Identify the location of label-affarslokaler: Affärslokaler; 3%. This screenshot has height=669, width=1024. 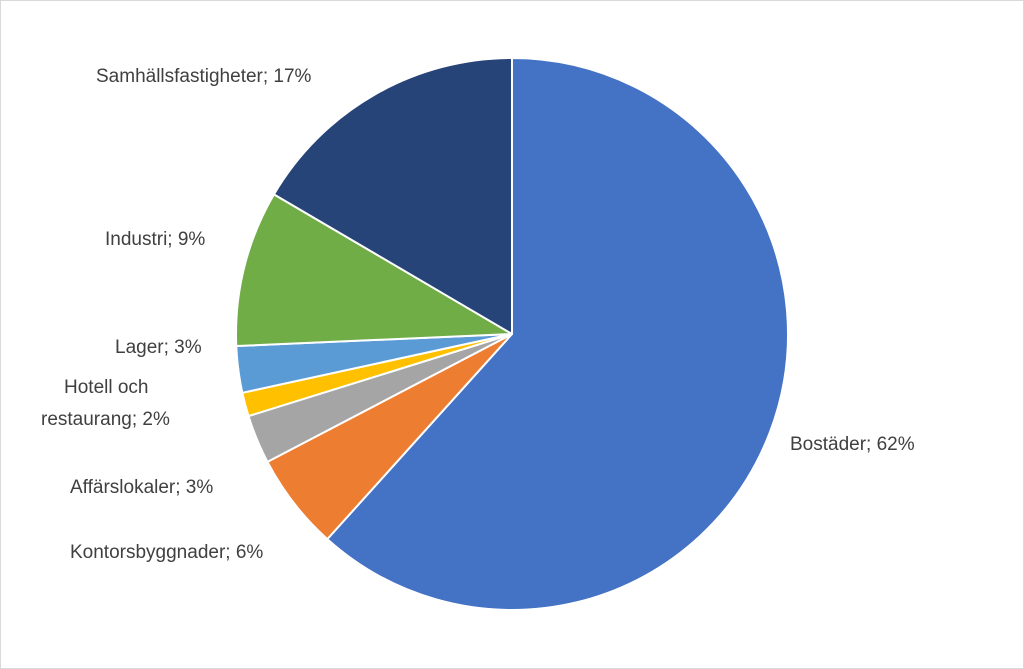
(142, 487).